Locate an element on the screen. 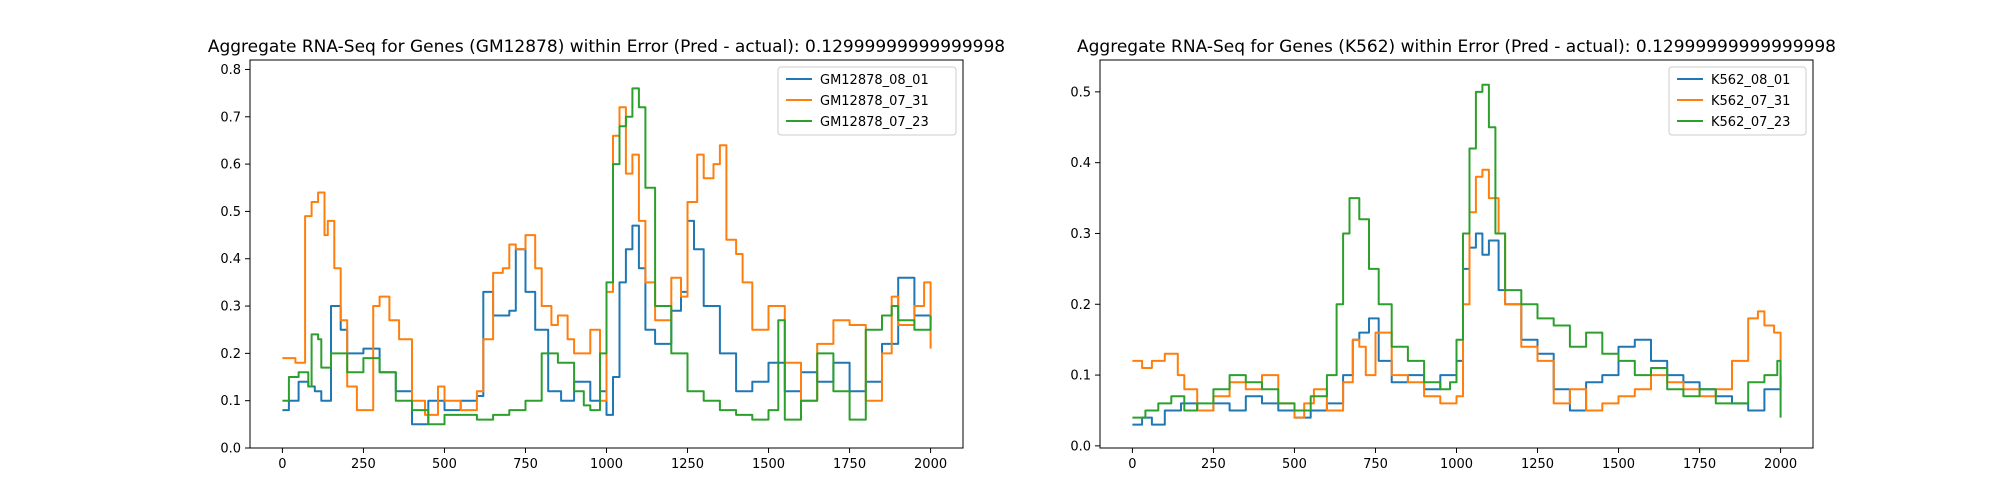  legend: K562_08_01 K562_07_31 K562_07_23 is located at coordinates (1737, 101).